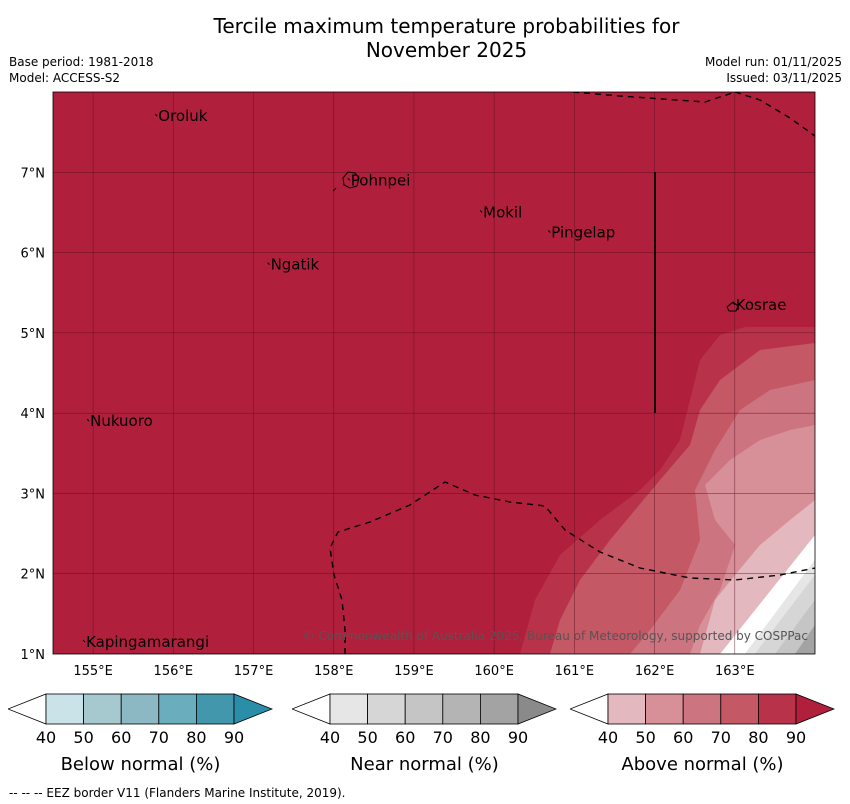 This screenshot has width=850, height=804. What do you see at coordinates (446, 50) in the screenshot?
I see `title-line-2: November 2025` at bounding box center [446, 50].